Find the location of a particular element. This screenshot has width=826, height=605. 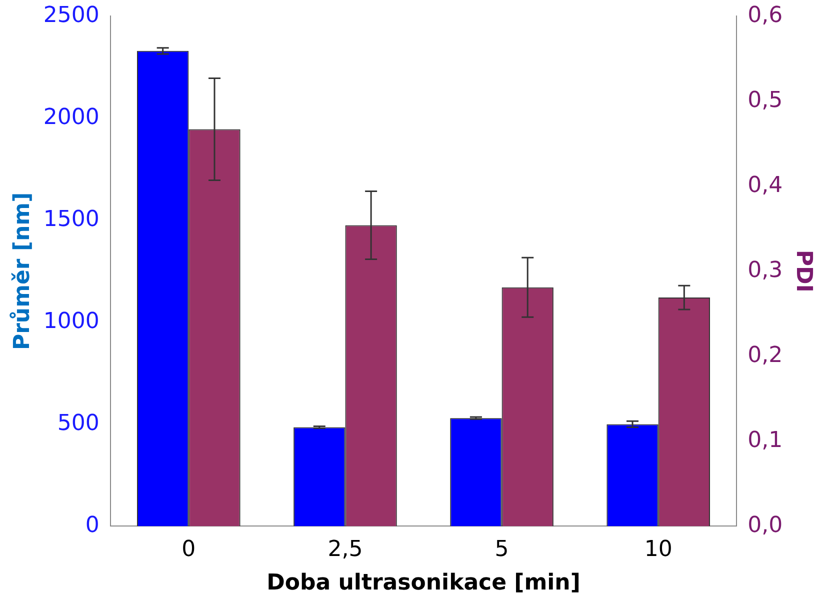

y-tick-label: 2000 is located at coordinates (71, 117).